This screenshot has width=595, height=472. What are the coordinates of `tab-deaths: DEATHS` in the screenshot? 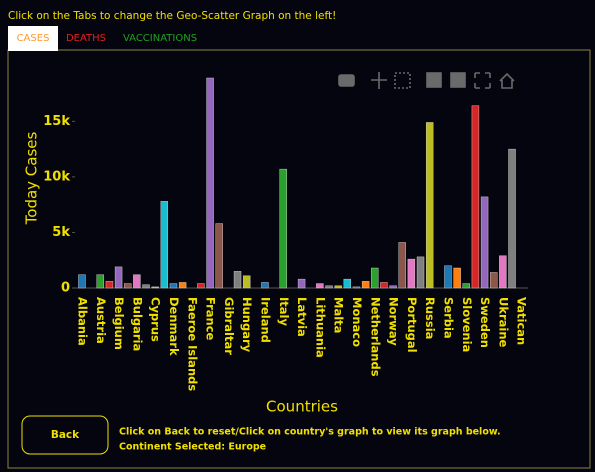 It's located at (86, 38).